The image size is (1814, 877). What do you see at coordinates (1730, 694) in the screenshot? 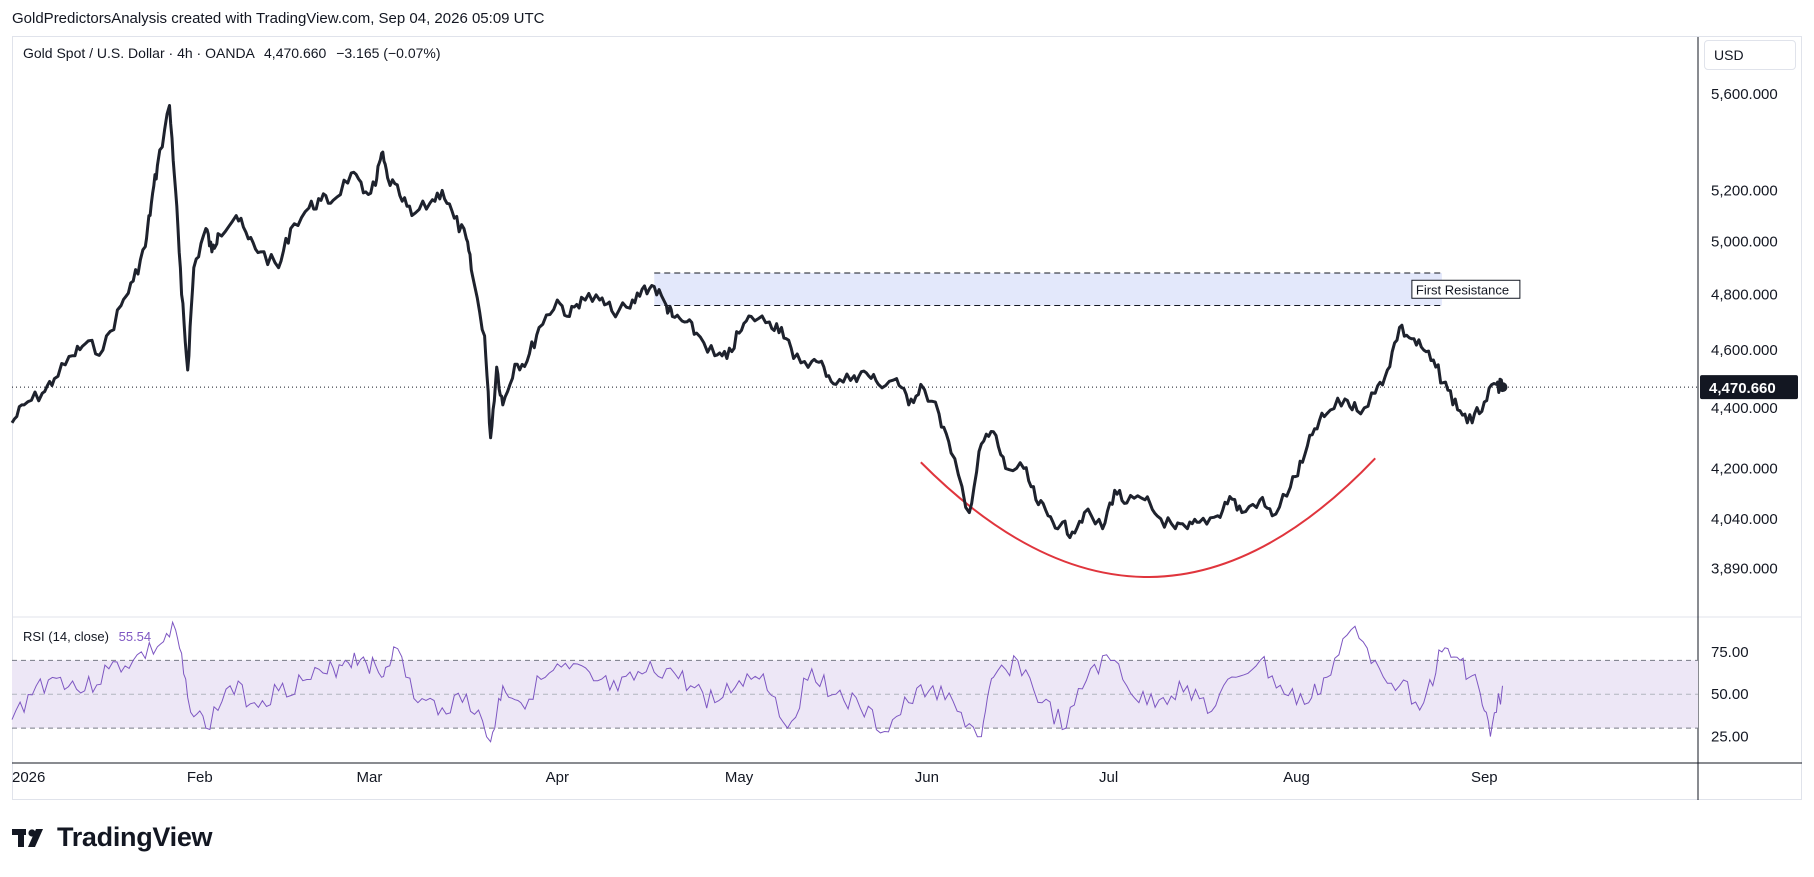
I see `rsi-axis-tick-label: 50.00` at bounding box center [1730, 694].